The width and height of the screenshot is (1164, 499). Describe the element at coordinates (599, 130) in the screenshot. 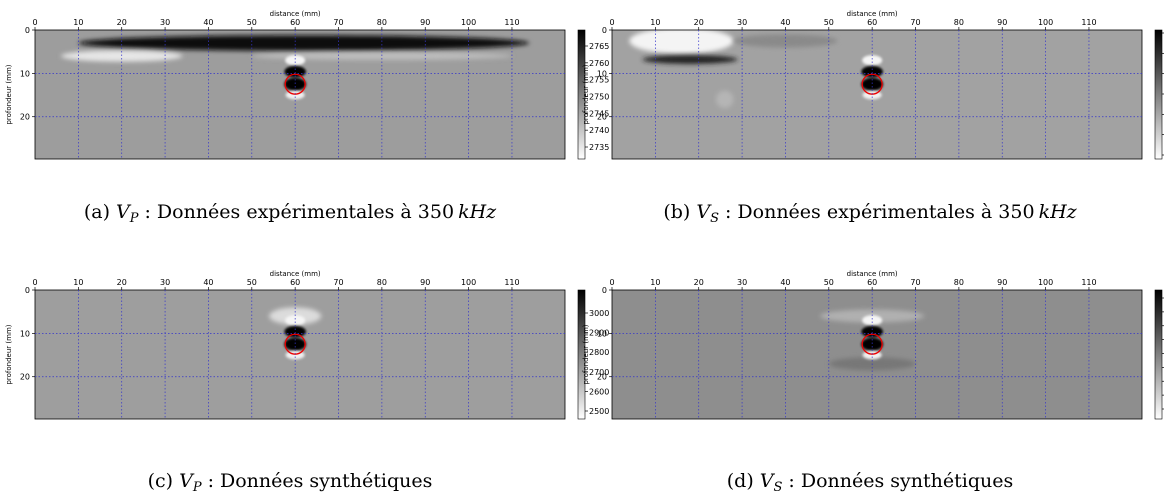

I see `colorbar-tick-label: 2740` at that location.